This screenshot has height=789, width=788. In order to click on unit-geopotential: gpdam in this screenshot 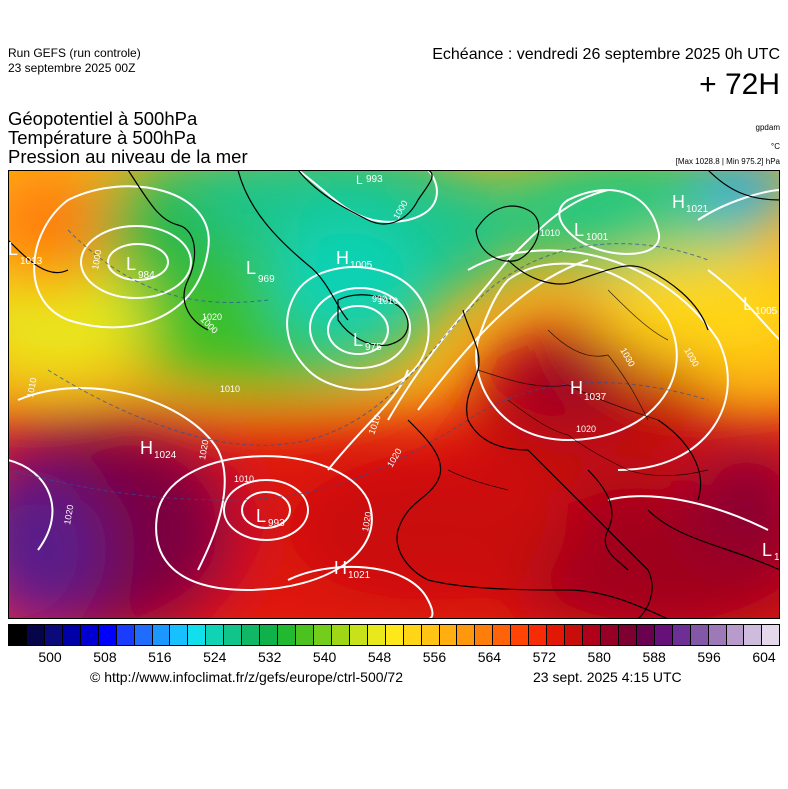, I will do `click(767, 127)`.